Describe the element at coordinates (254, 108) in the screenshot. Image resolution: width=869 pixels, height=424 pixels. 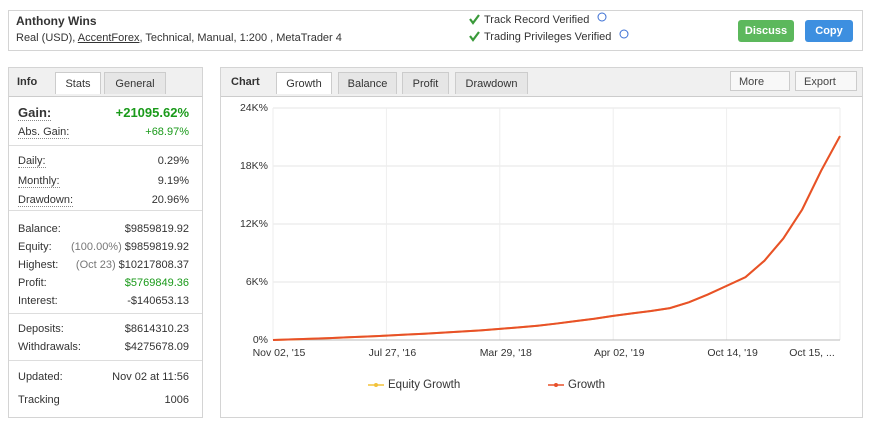
I see `y-tick-label: 24K%` at that location.